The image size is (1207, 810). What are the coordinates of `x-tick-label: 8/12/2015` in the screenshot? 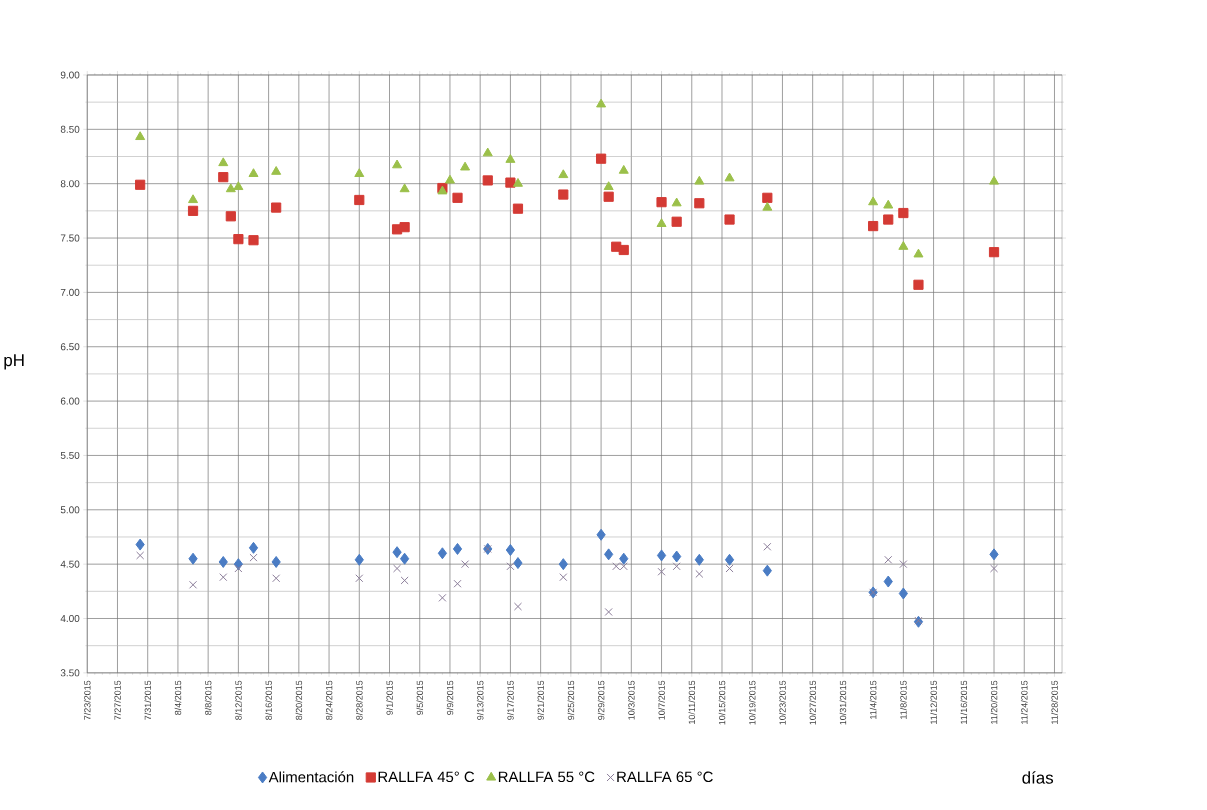 It's located at (238, 700).